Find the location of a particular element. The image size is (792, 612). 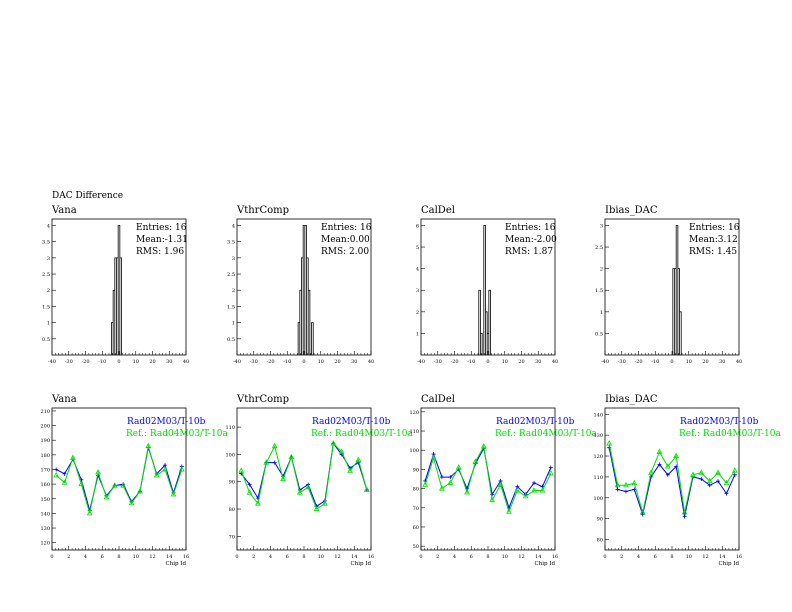

stats-line: RMS: 1.45 is located at coordinates (713, 252).